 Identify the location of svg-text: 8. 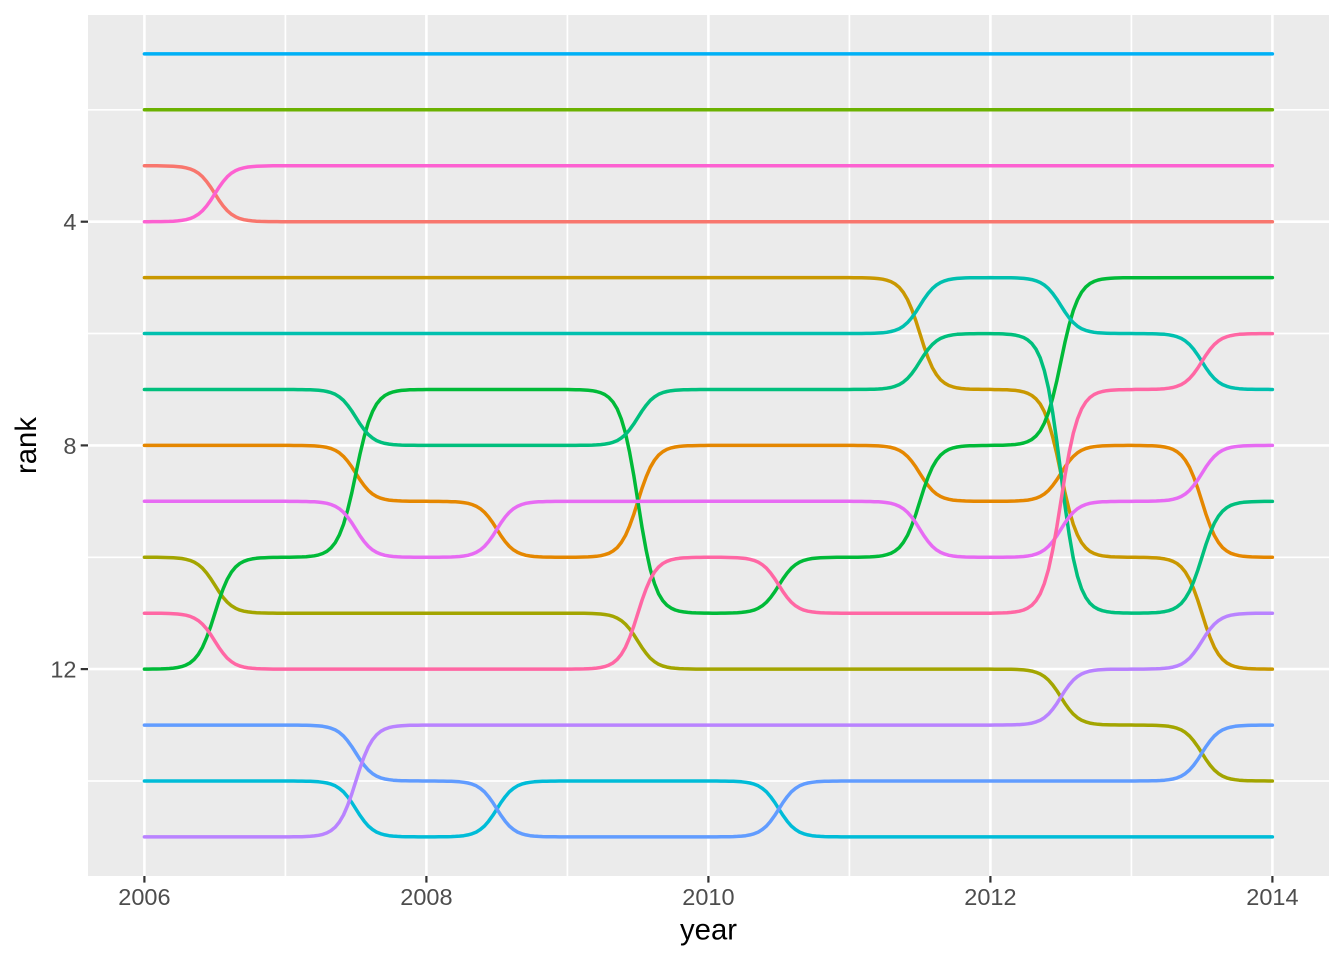
(69, 446).